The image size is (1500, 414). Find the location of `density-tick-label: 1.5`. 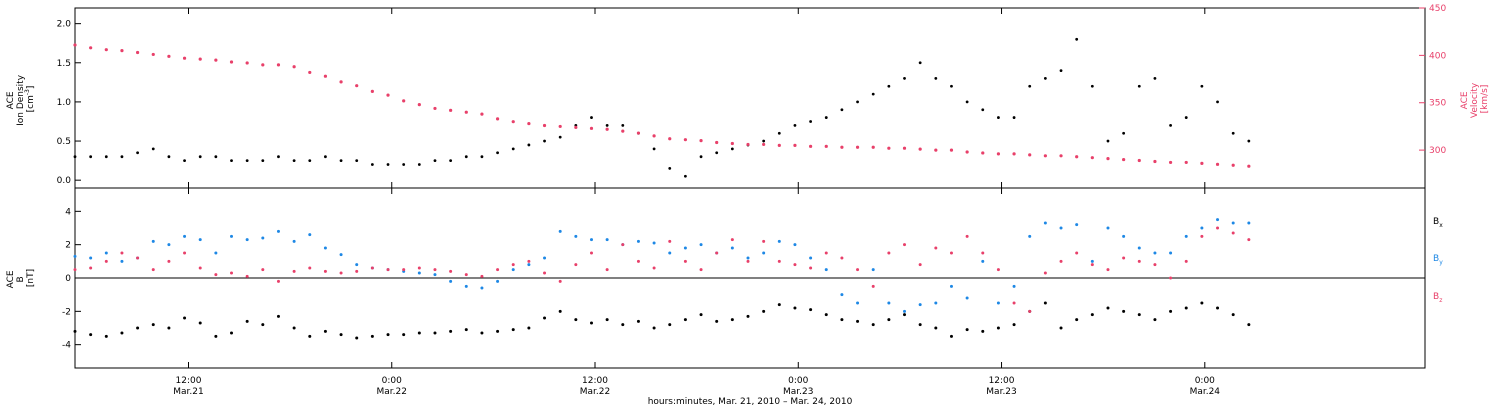

density-tick-label: 1.5 is located at coordinates (64, 64).